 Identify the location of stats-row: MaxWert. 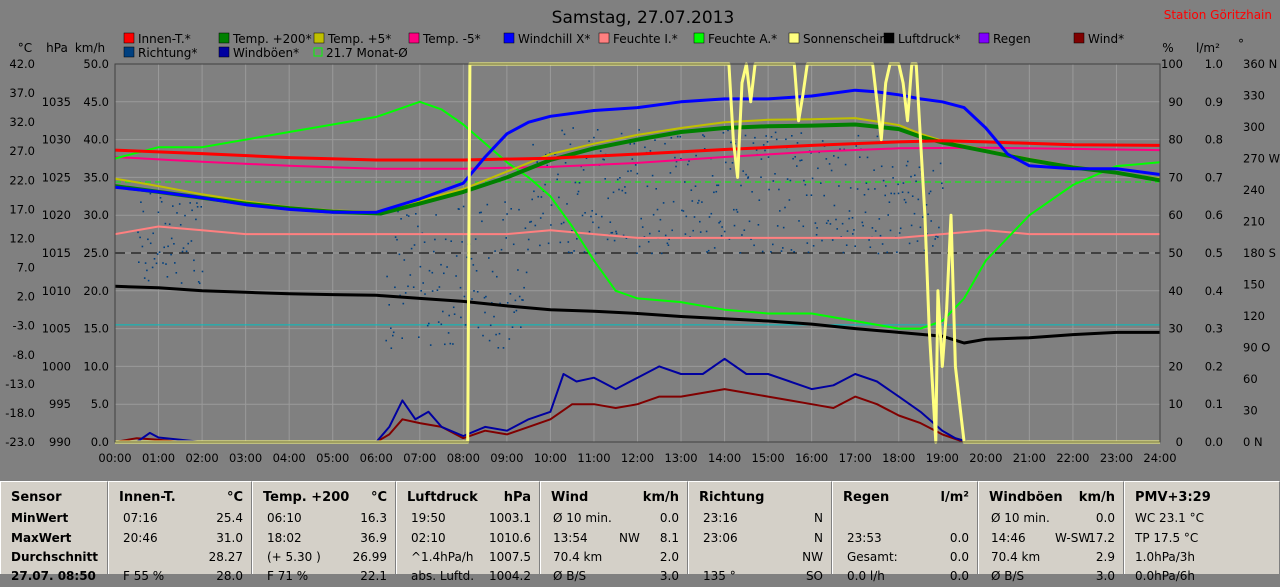
(54, 540).